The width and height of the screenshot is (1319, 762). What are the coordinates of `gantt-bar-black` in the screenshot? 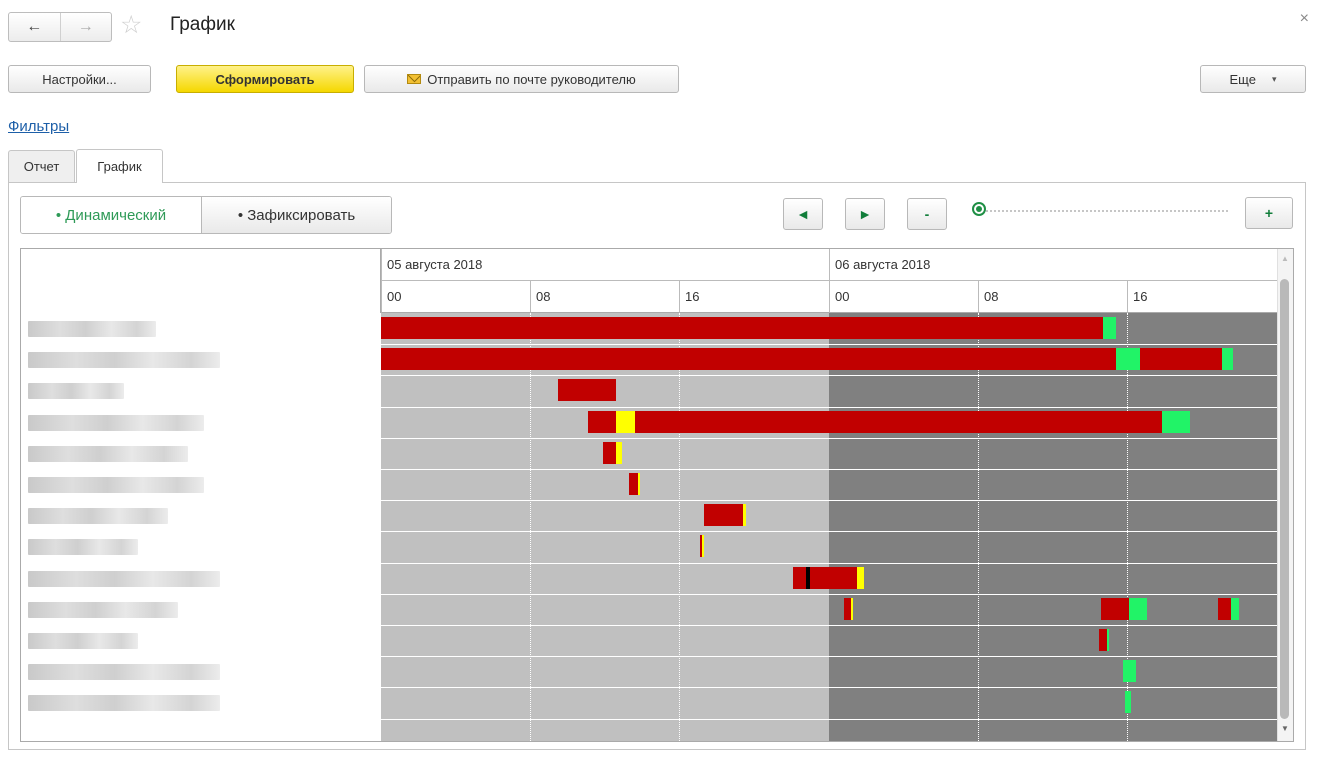 It's located at (808, 578).